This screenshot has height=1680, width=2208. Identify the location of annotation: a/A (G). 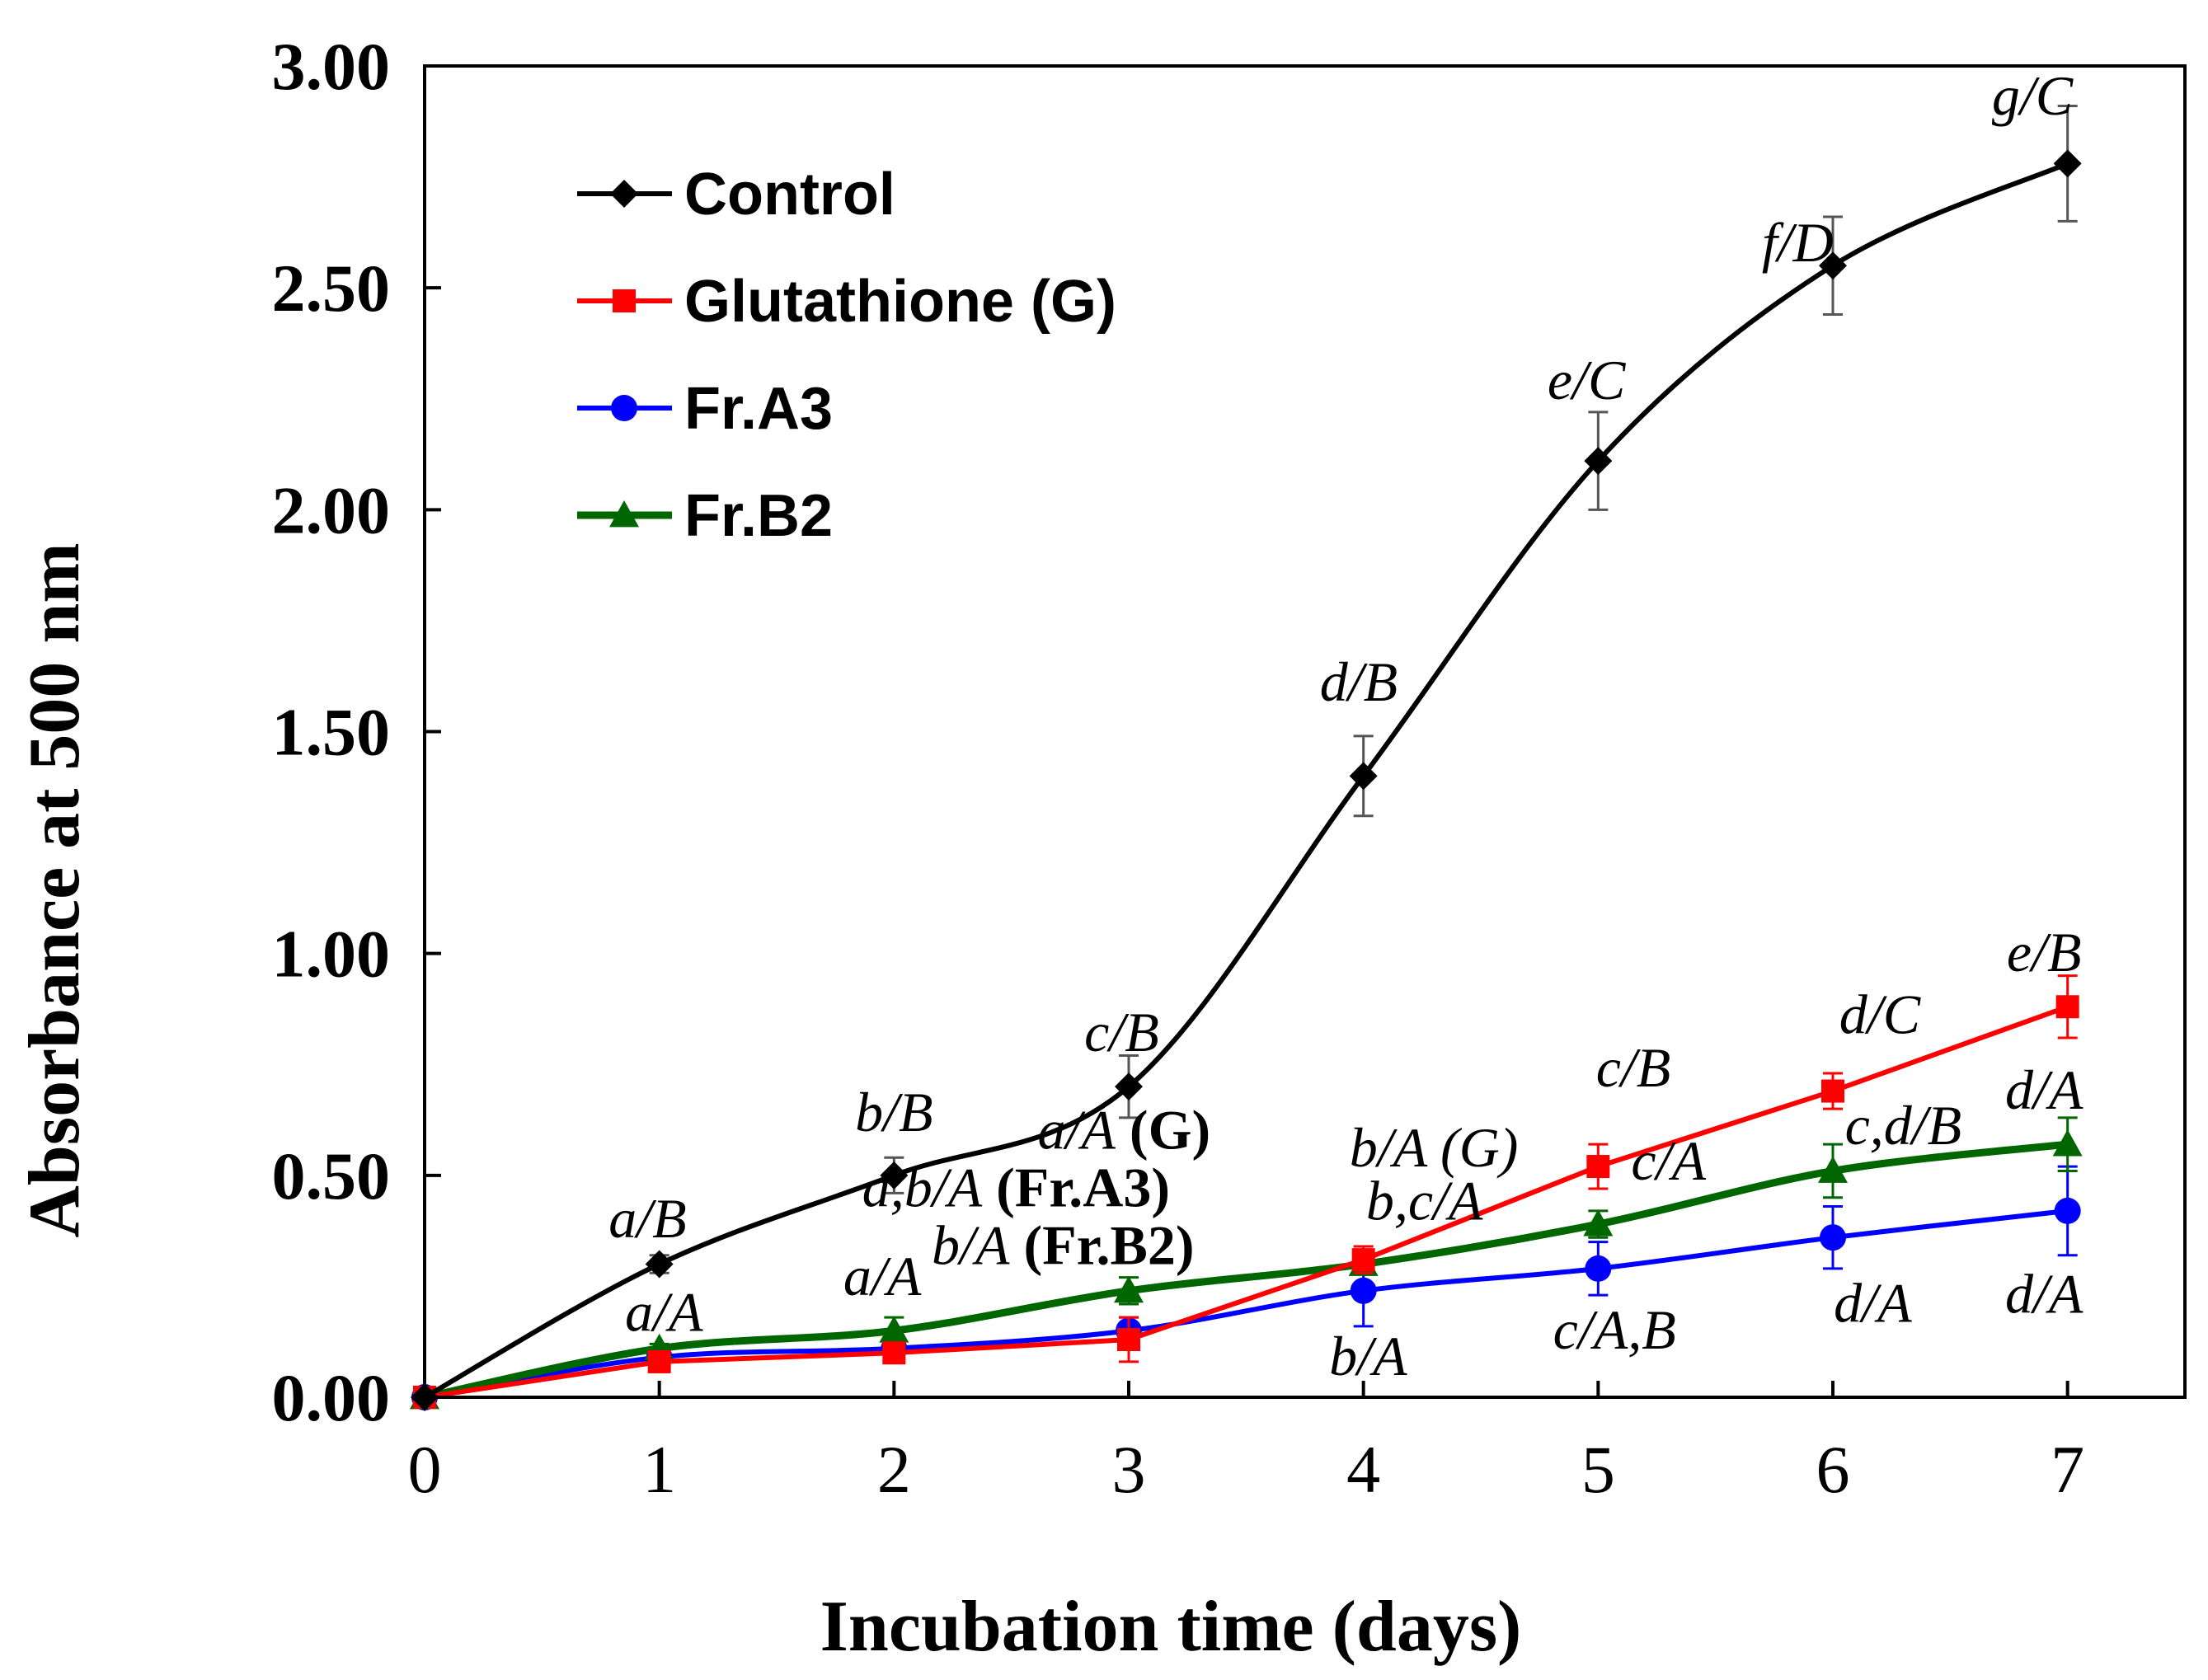
(1123, 1130).